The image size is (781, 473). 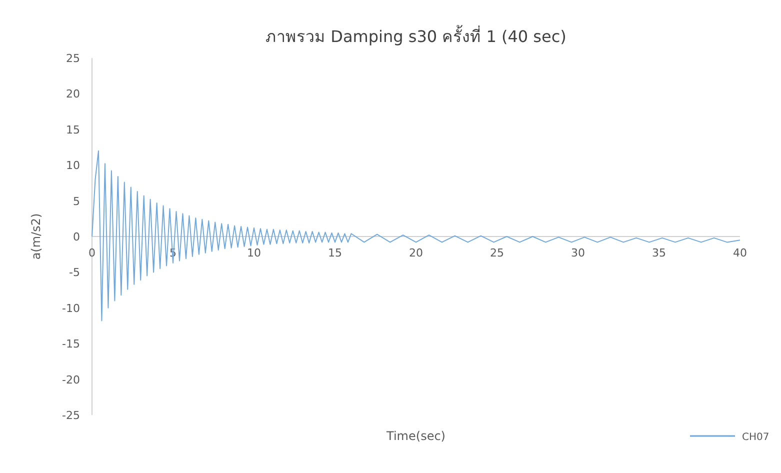 What do you see at coordinates (73, 58) in the screenshot?
I see `y-tick-label: 25` at bounding box center [73, 58].